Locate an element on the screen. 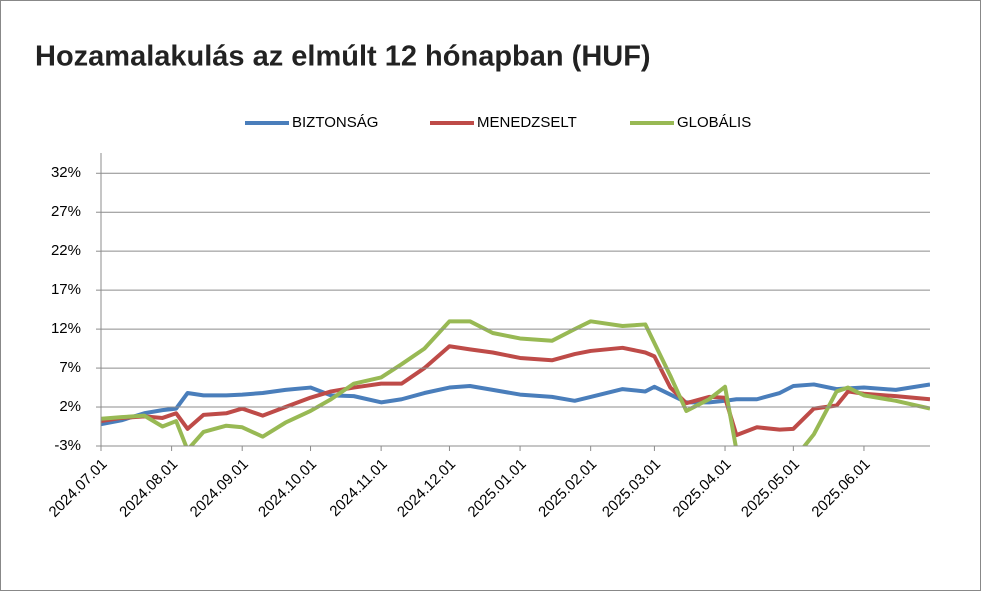  legend-label: BIZTONSÁG is located at coordinates (335, 122).